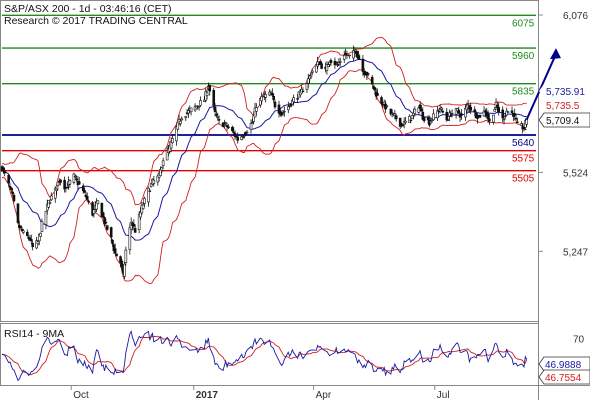 The image size is (590, 400). I want to click on price-tag-box, so click(564, 120).